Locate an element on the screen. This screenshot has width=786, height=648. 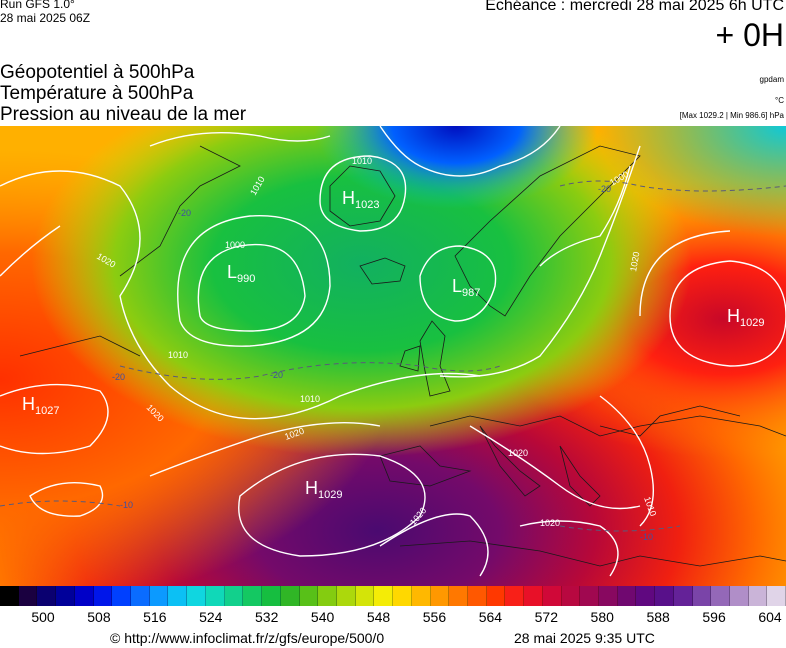
parameter-geopotential: Géopotentiel à 500hPa is located at coordinates (97, 72).